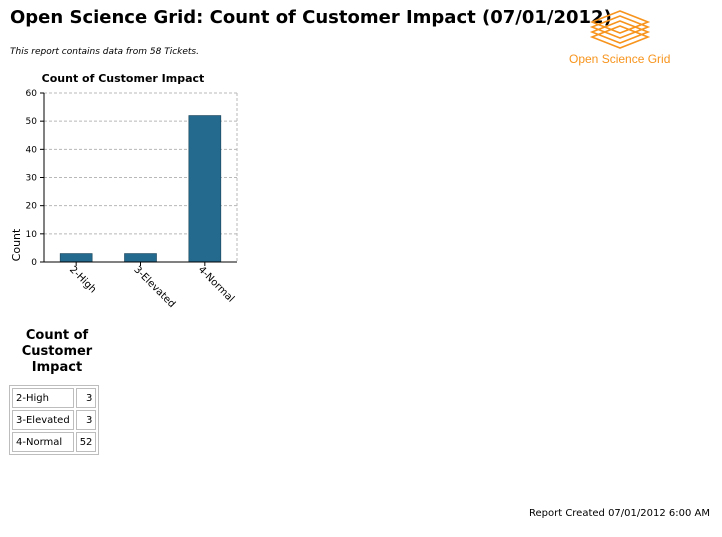 This screenshot has width=722, height=537. I want to click on table-row: 3-Elevated 3, so click(54, 420).